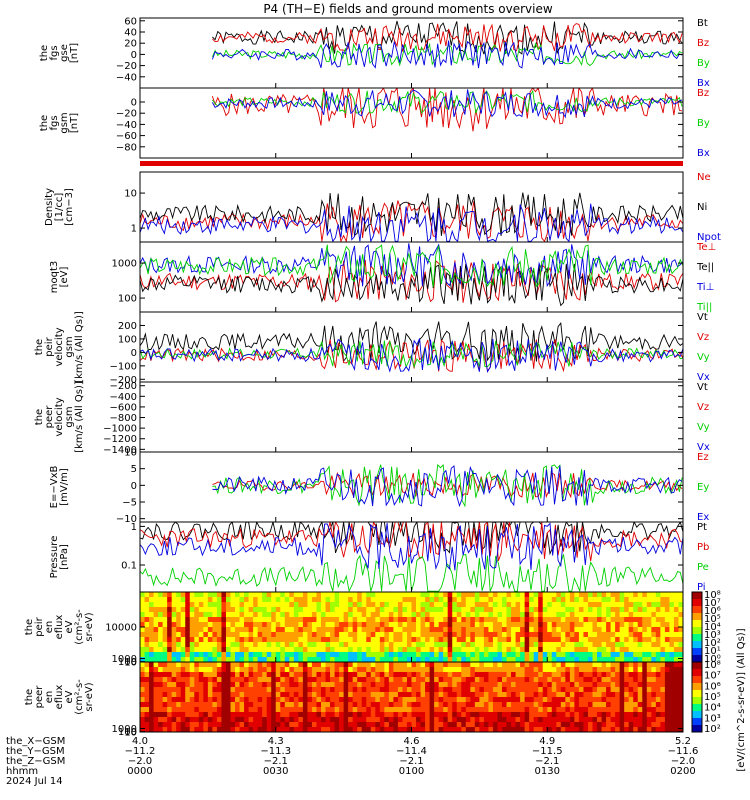 The width and height of the screenshot is (750, 800). I want to click on series-line-Vy, so click(411, 354).